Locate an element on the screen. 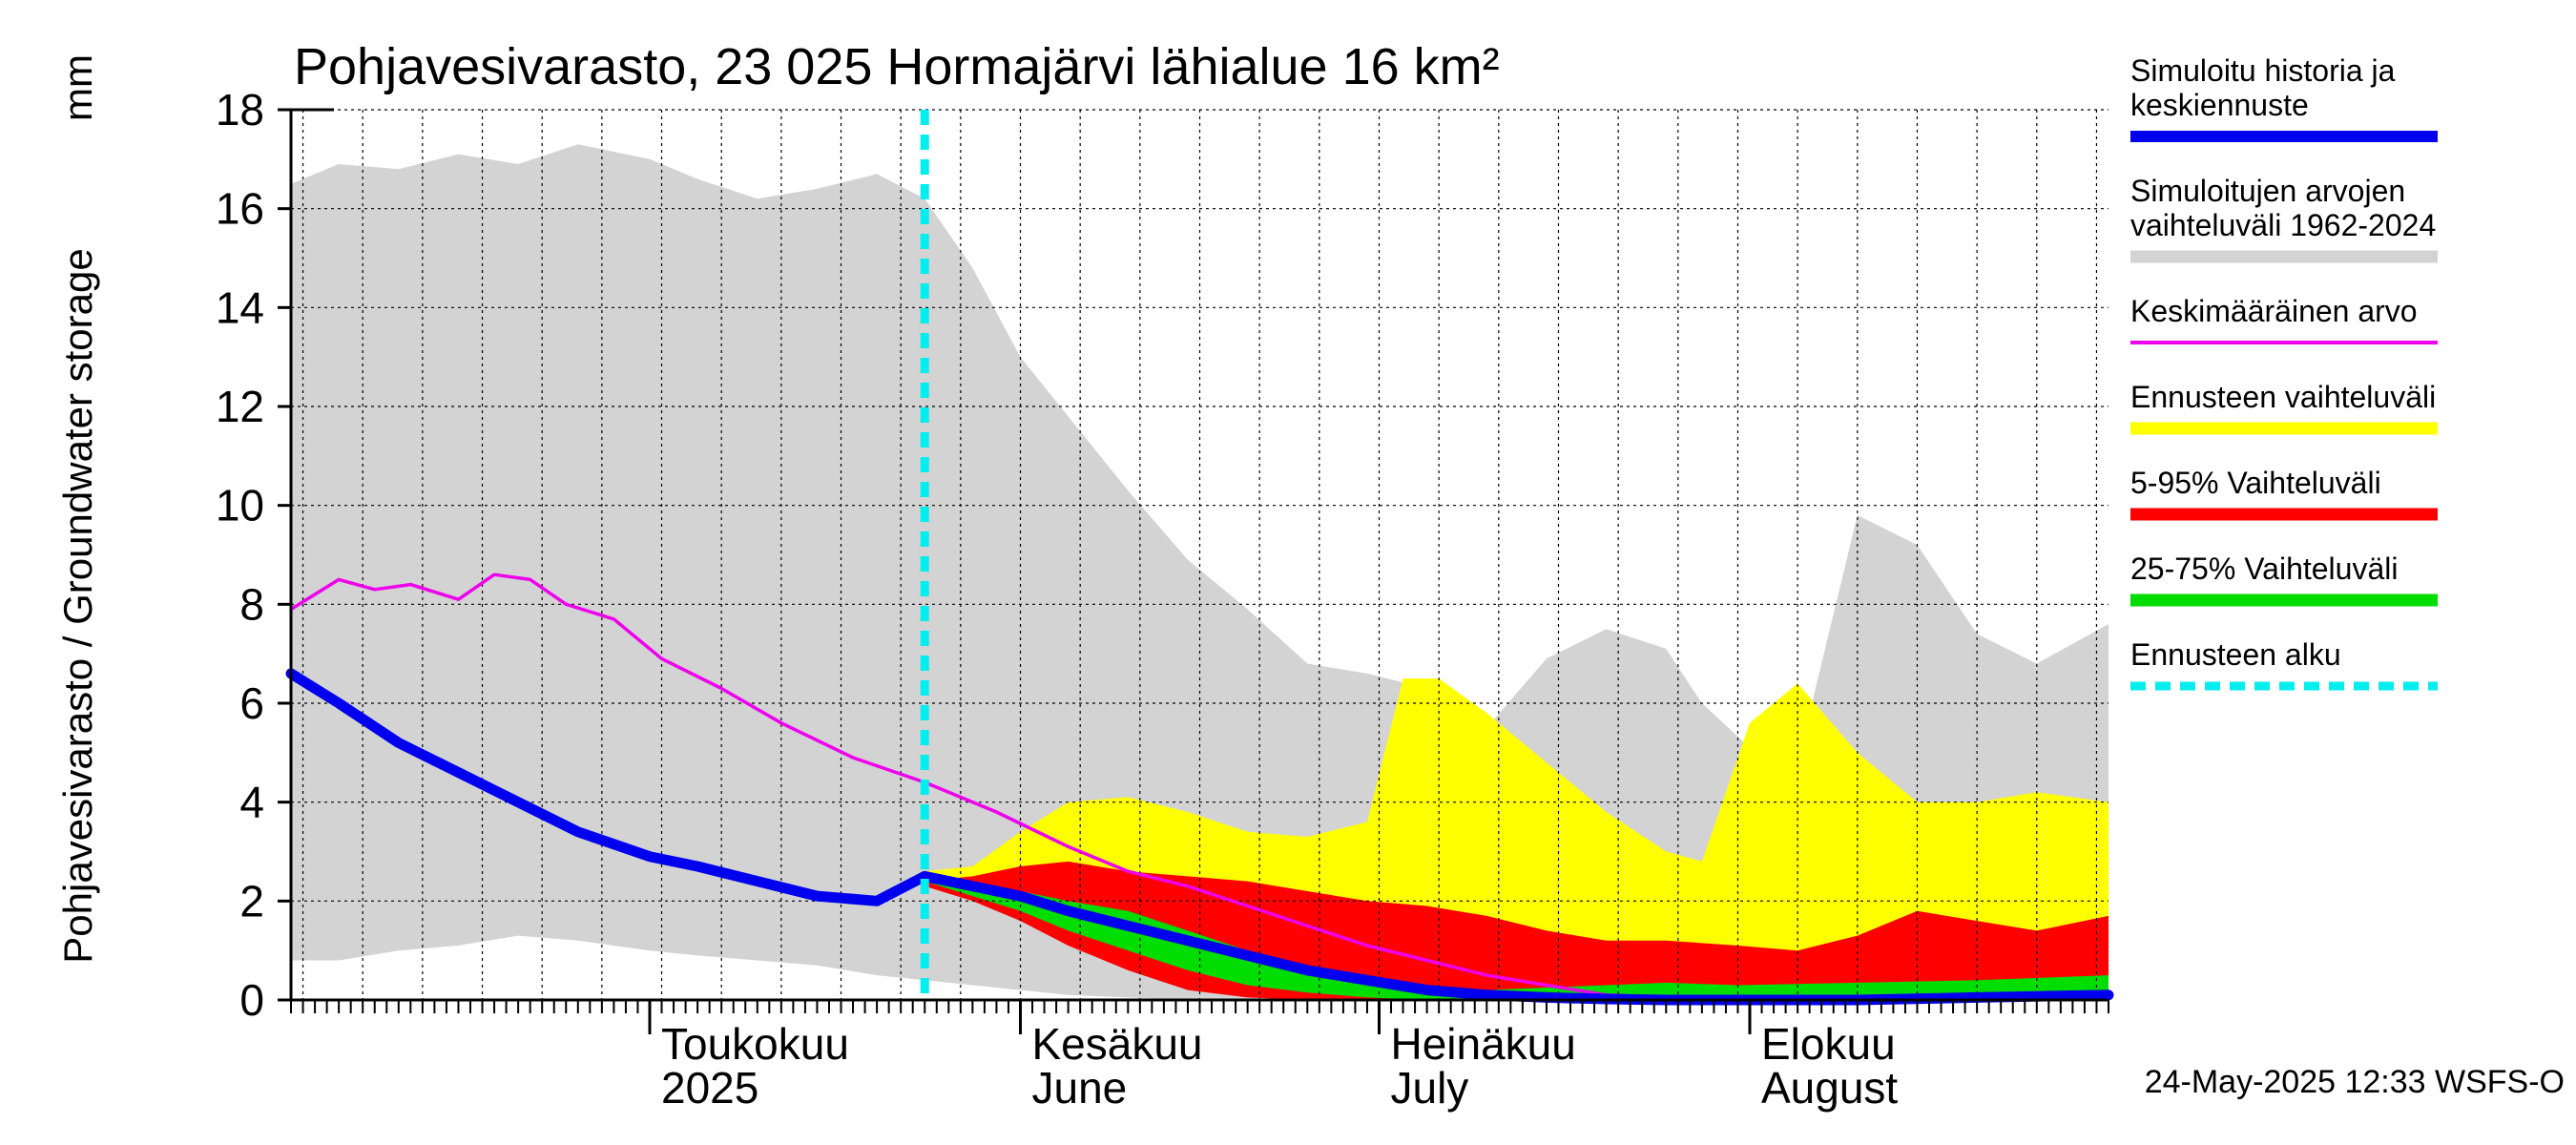 This screenshot has width=2576, height=1145. y-tick-label-14: 14 is located at coordinates (240, 307).